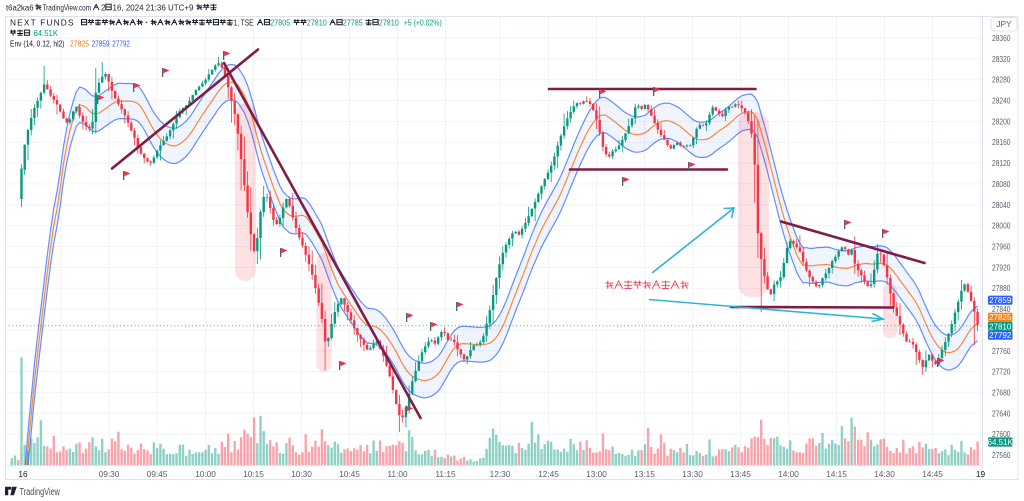 The image size is (1024, 501). What do you see at coordinates (1001, 142) in the screenshot?
I see `svg-text: 28160` at bounding box center [1001, 142].